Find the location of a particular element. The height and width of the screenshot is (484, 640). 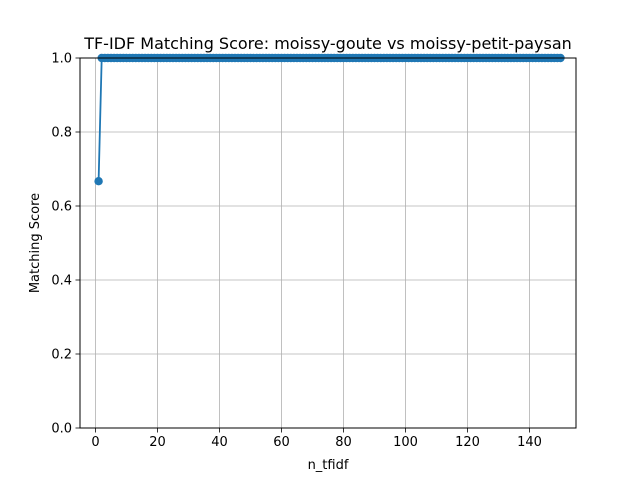

y-tick-label: 0.4 is located at coordinates (61, 281).